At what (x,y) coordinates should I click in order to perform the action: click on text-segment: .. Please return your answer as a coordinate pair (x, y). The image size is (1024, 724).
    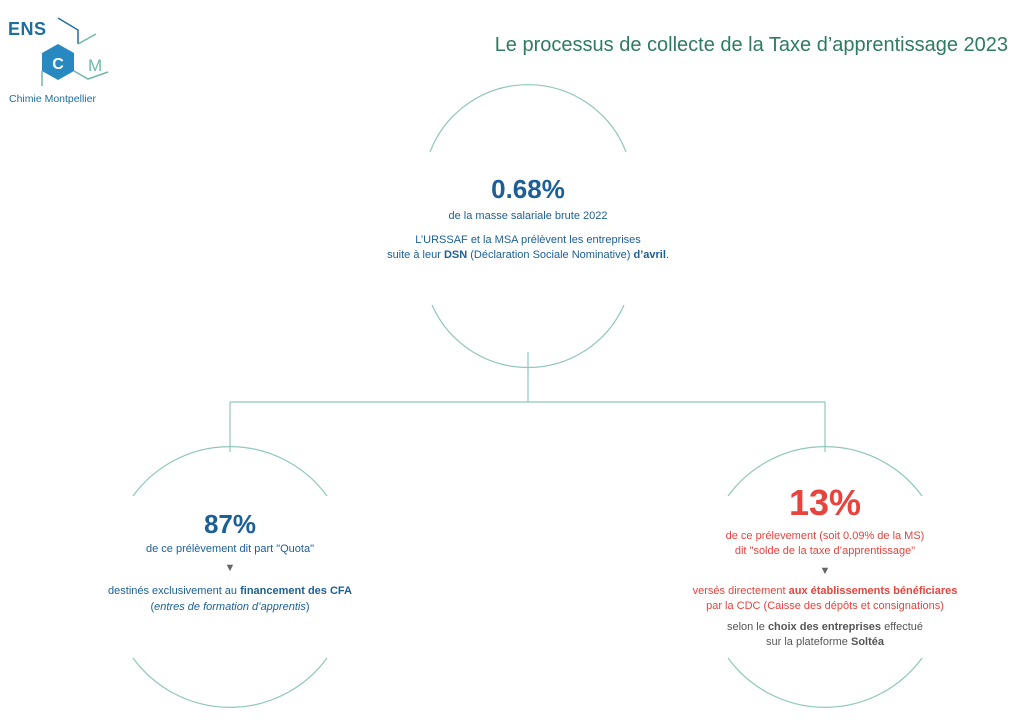
    Looking at the image, I should click on (667, 255).